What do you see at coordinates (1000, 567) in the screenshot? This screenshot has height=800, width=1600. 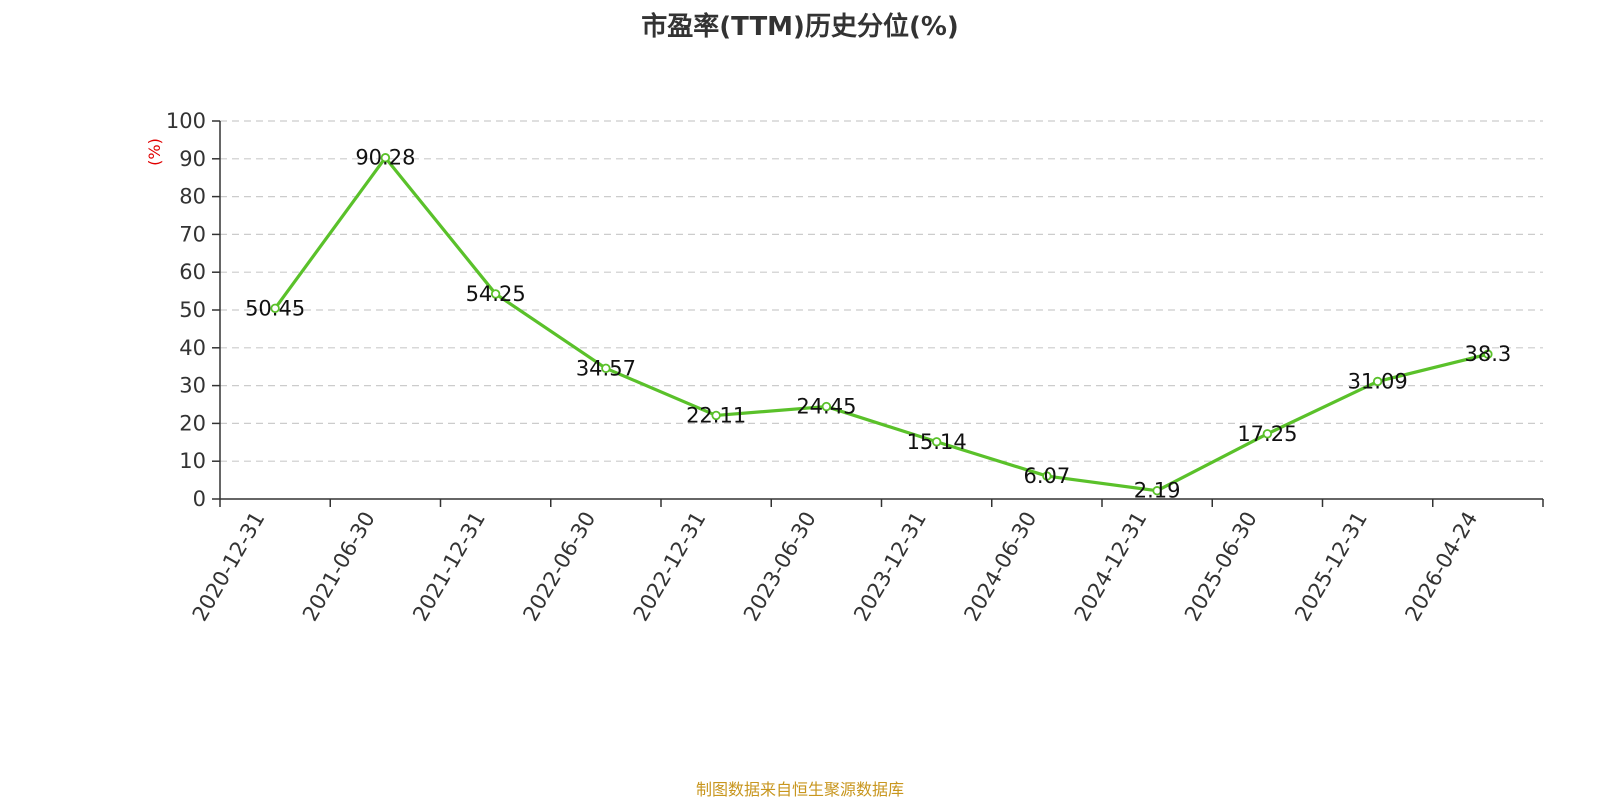 I see `x-tick-label: 2024-06-30` at bounding box center [1000, 567].